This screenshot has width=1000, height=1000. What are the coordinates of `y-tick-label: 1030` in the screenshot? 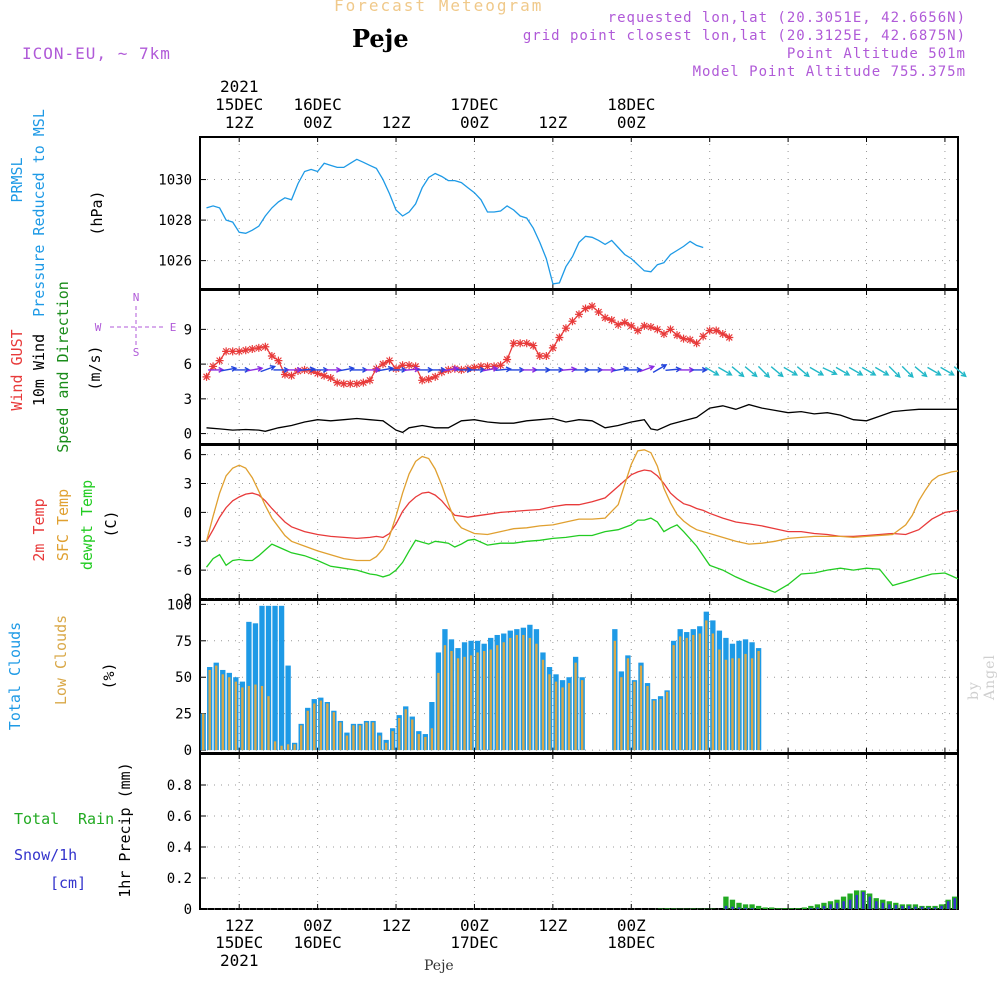 It's located at (175, 181).